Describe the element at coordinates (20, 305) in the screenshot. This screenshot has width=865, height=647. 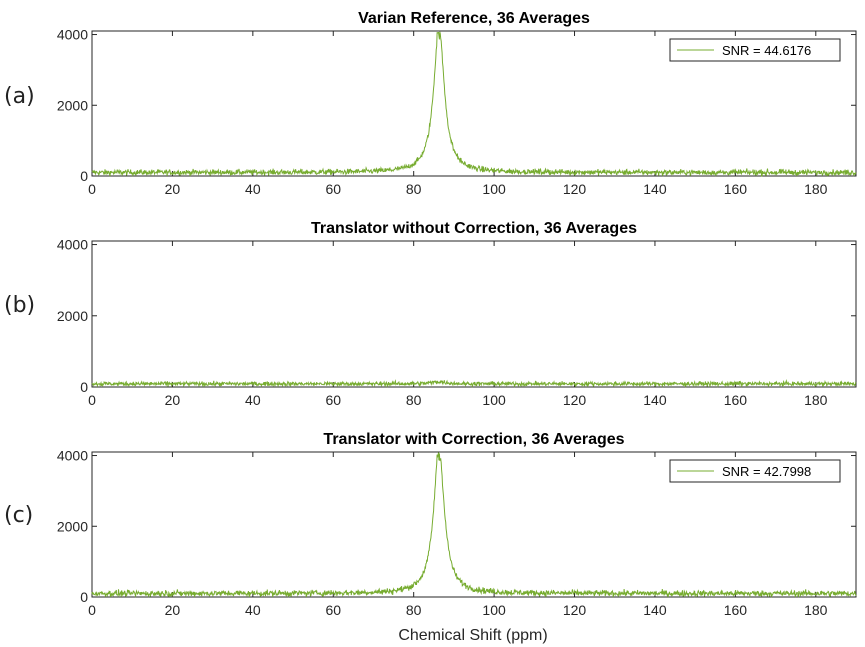
I see `panel-label-b: (b)` at that location.